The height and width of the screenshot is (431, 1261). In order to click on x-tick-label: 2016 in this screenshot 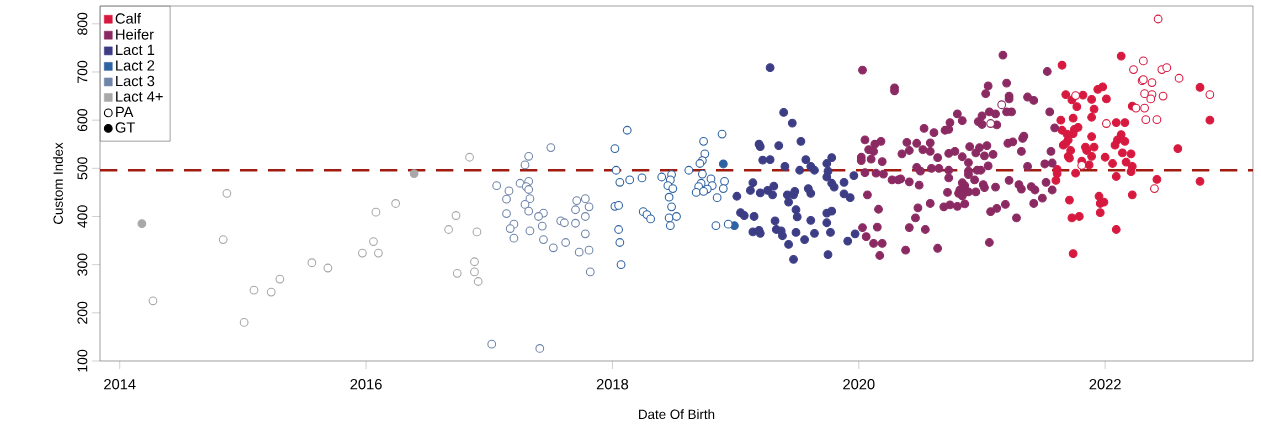, I will do `click(366, 384)`.